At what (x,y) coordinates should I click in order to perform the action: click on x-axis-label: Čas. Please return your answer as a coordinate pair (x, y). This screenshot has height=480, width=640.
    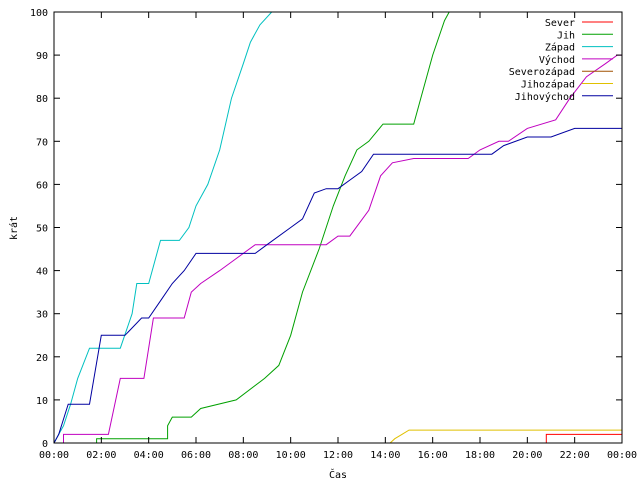
    Looking at the image, I should click on (338, 474).